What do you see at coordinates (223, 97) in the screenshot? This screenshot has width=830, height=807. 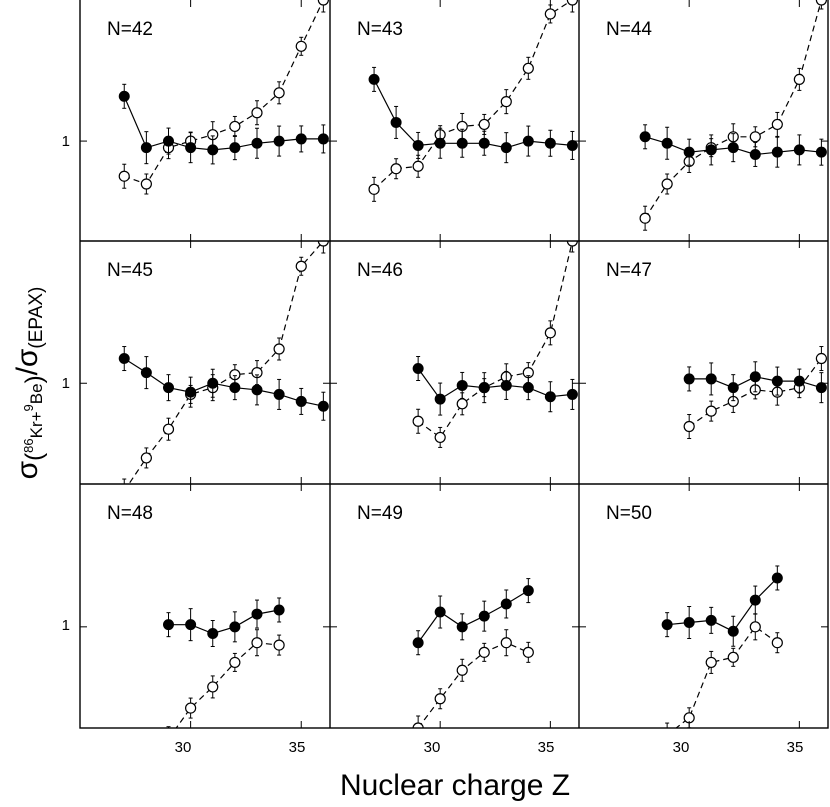 I see `panel-n42` at bounding box center [223, 97].